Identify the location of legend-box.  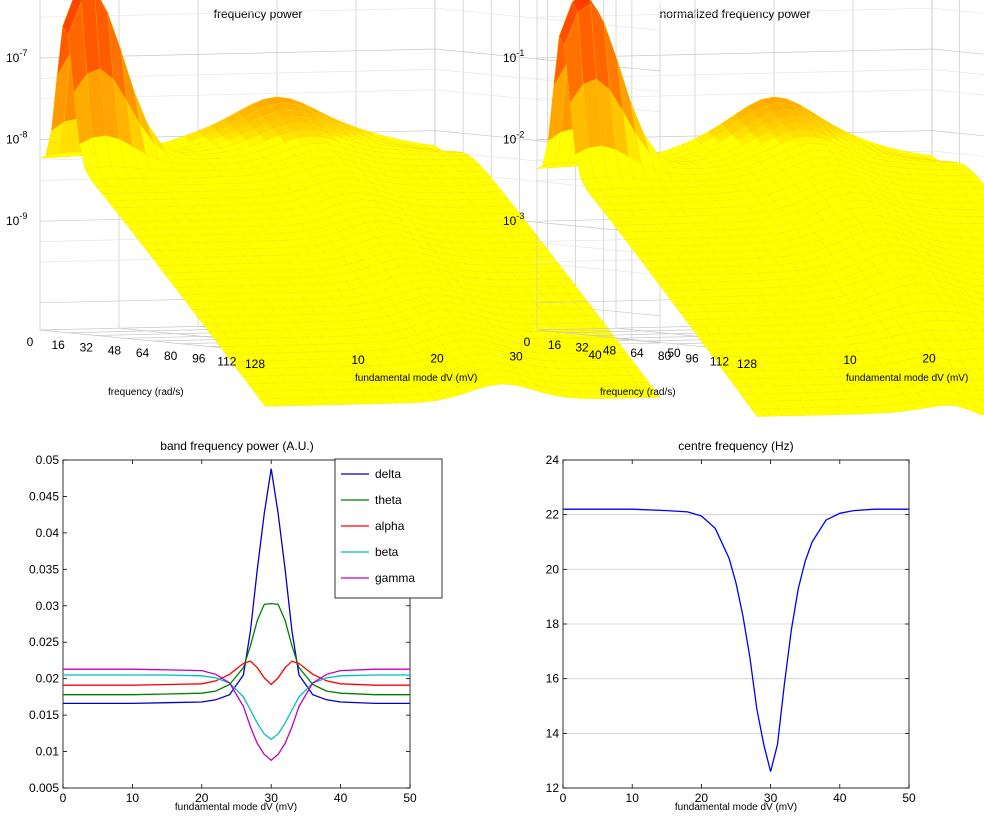
(388, 528).